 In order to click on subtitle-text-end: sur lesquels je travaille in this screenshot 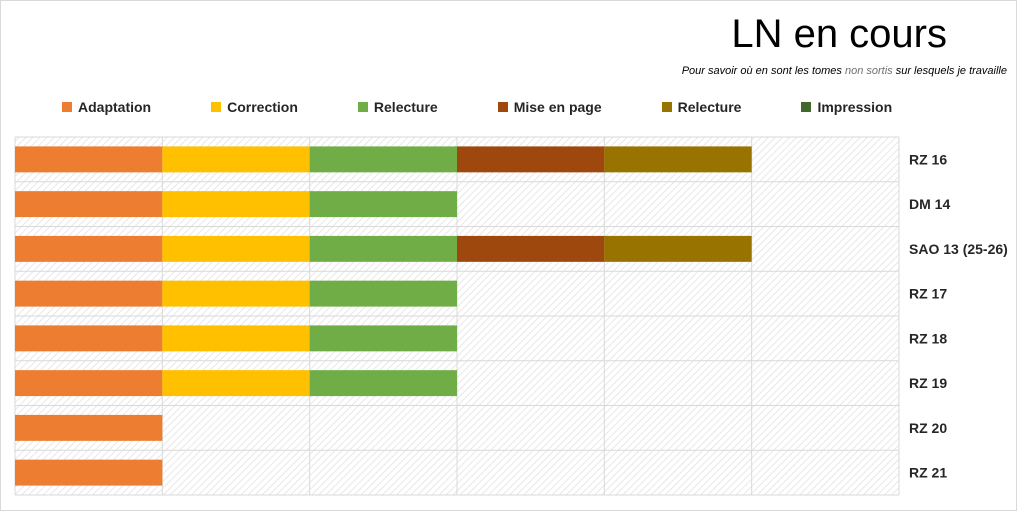, I will do `click(949, 71)`.